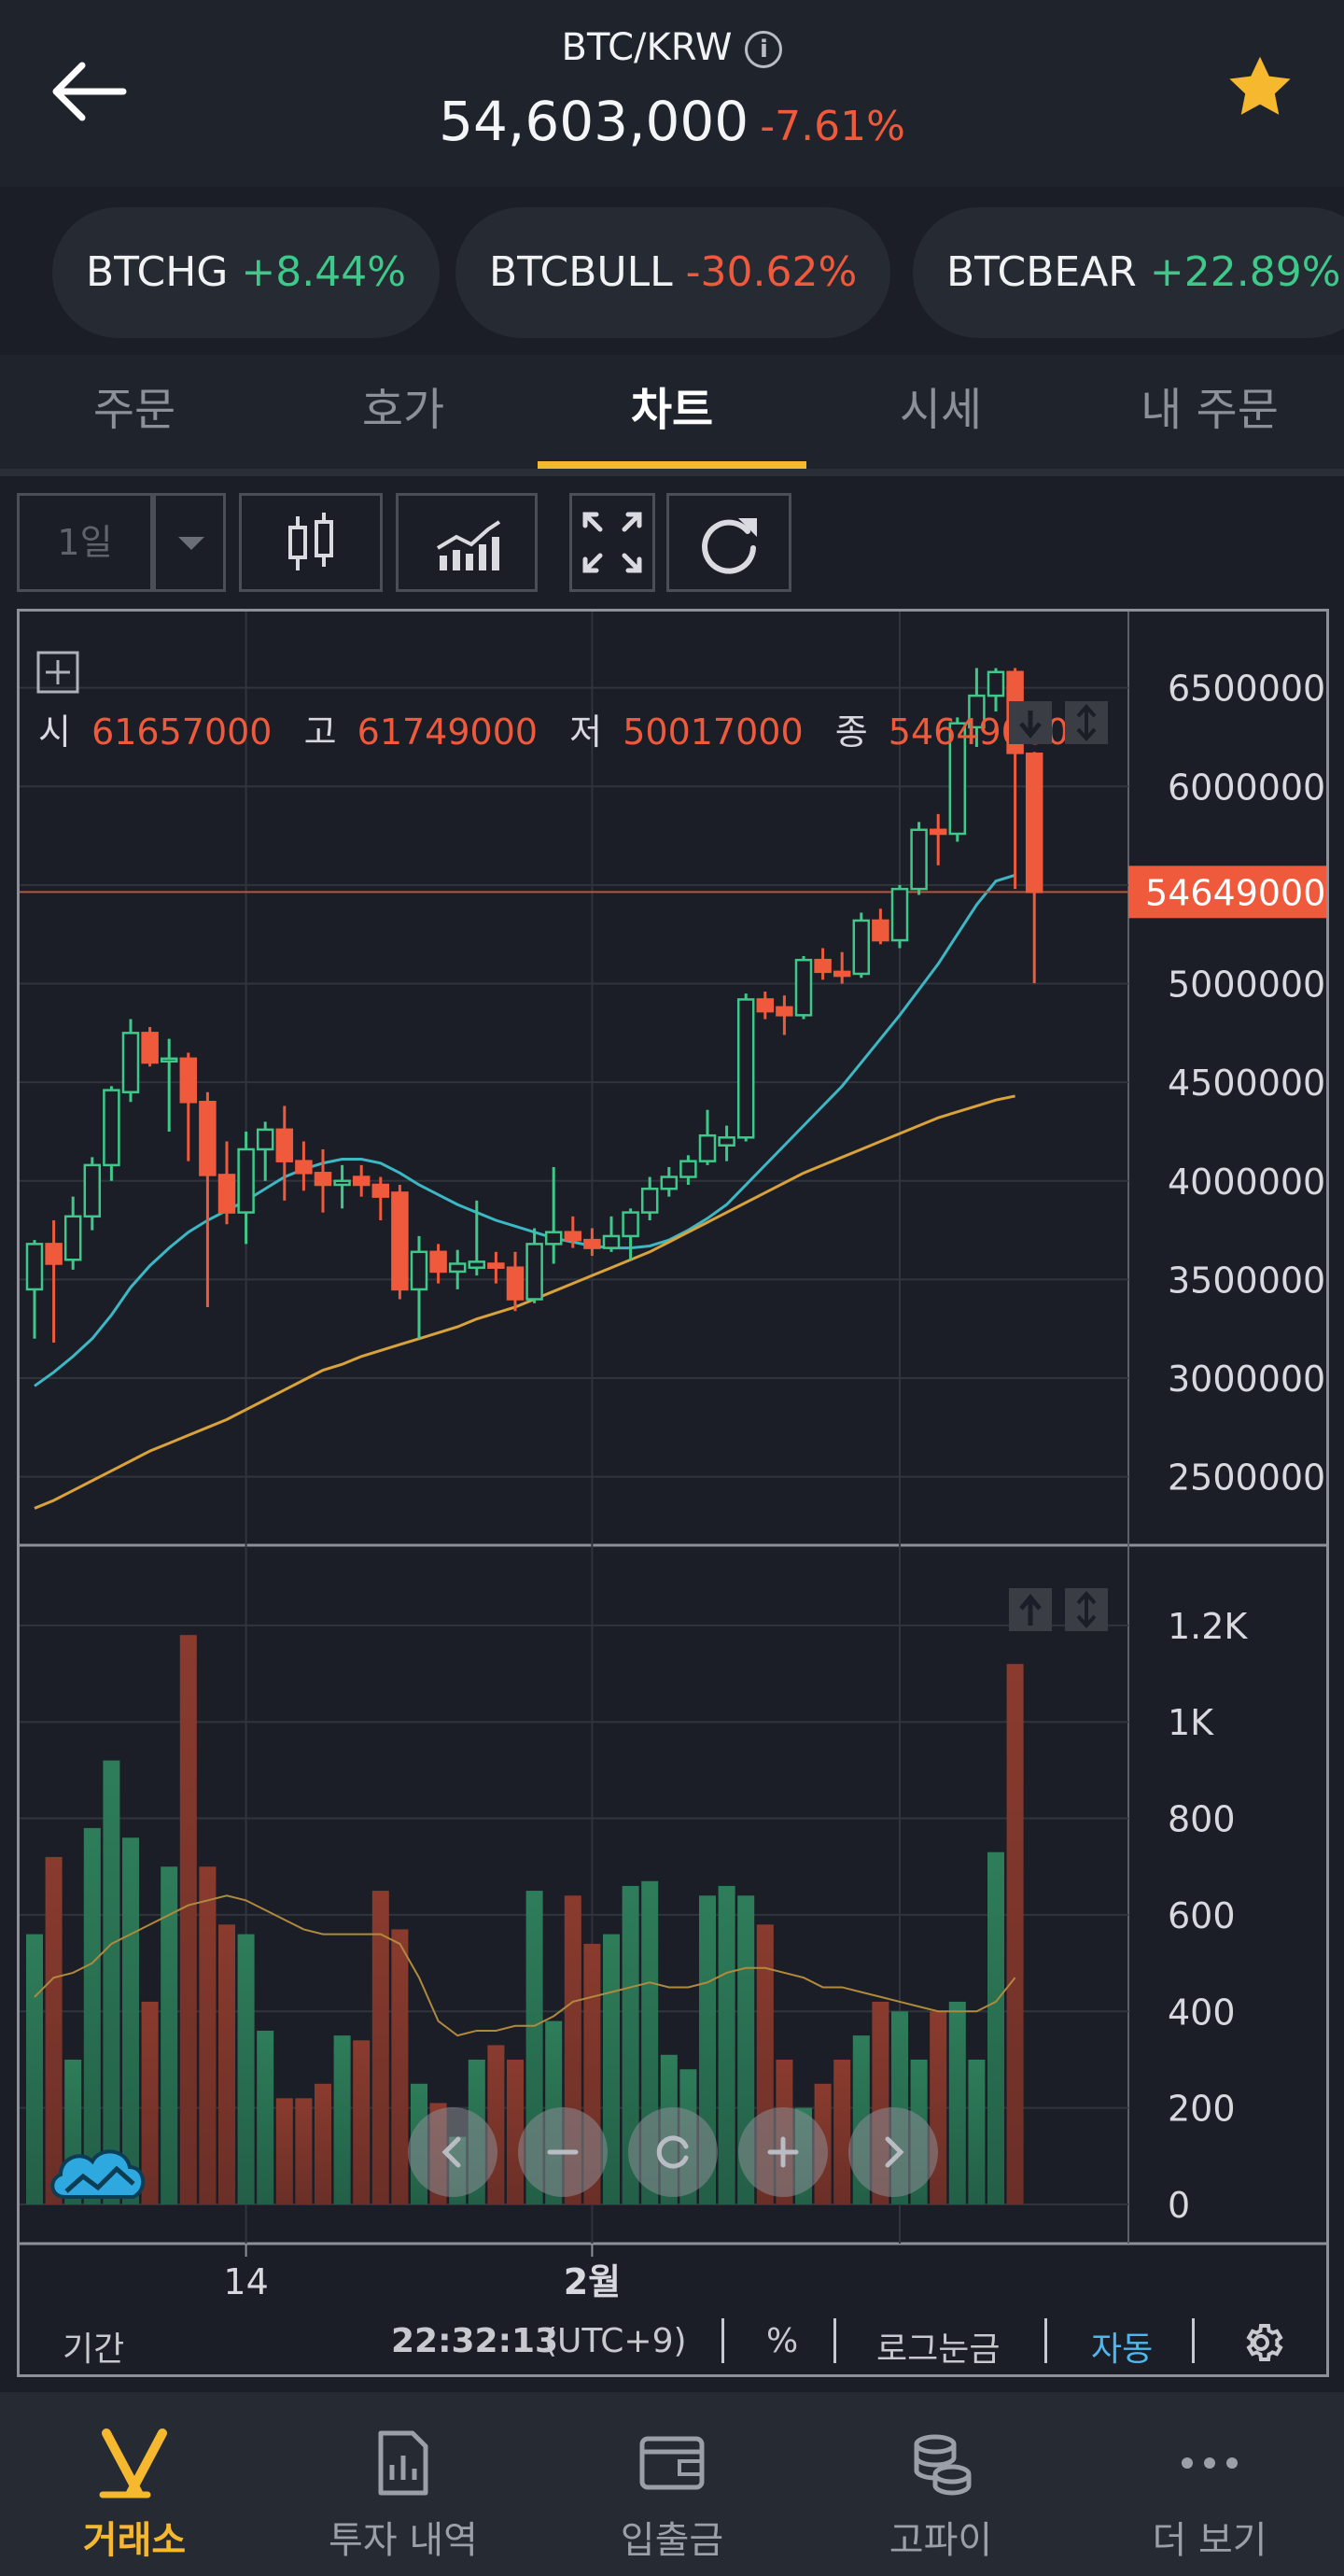  Describe the element at coordinates (403, 410) in the screenshot. I see `tab-orderbook: 호가` at that location.